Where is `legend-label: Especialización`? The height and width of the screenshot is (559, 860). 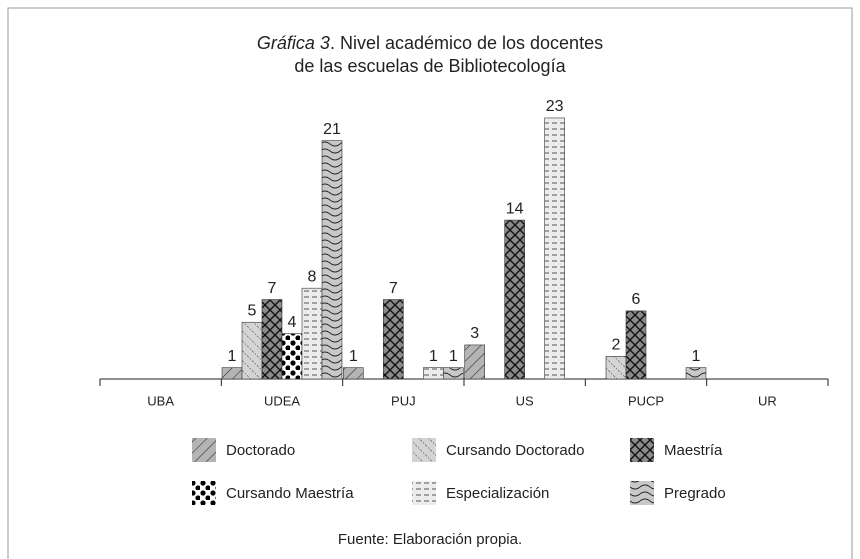
legend-label: Especialización is located at coordinates (497, 493).